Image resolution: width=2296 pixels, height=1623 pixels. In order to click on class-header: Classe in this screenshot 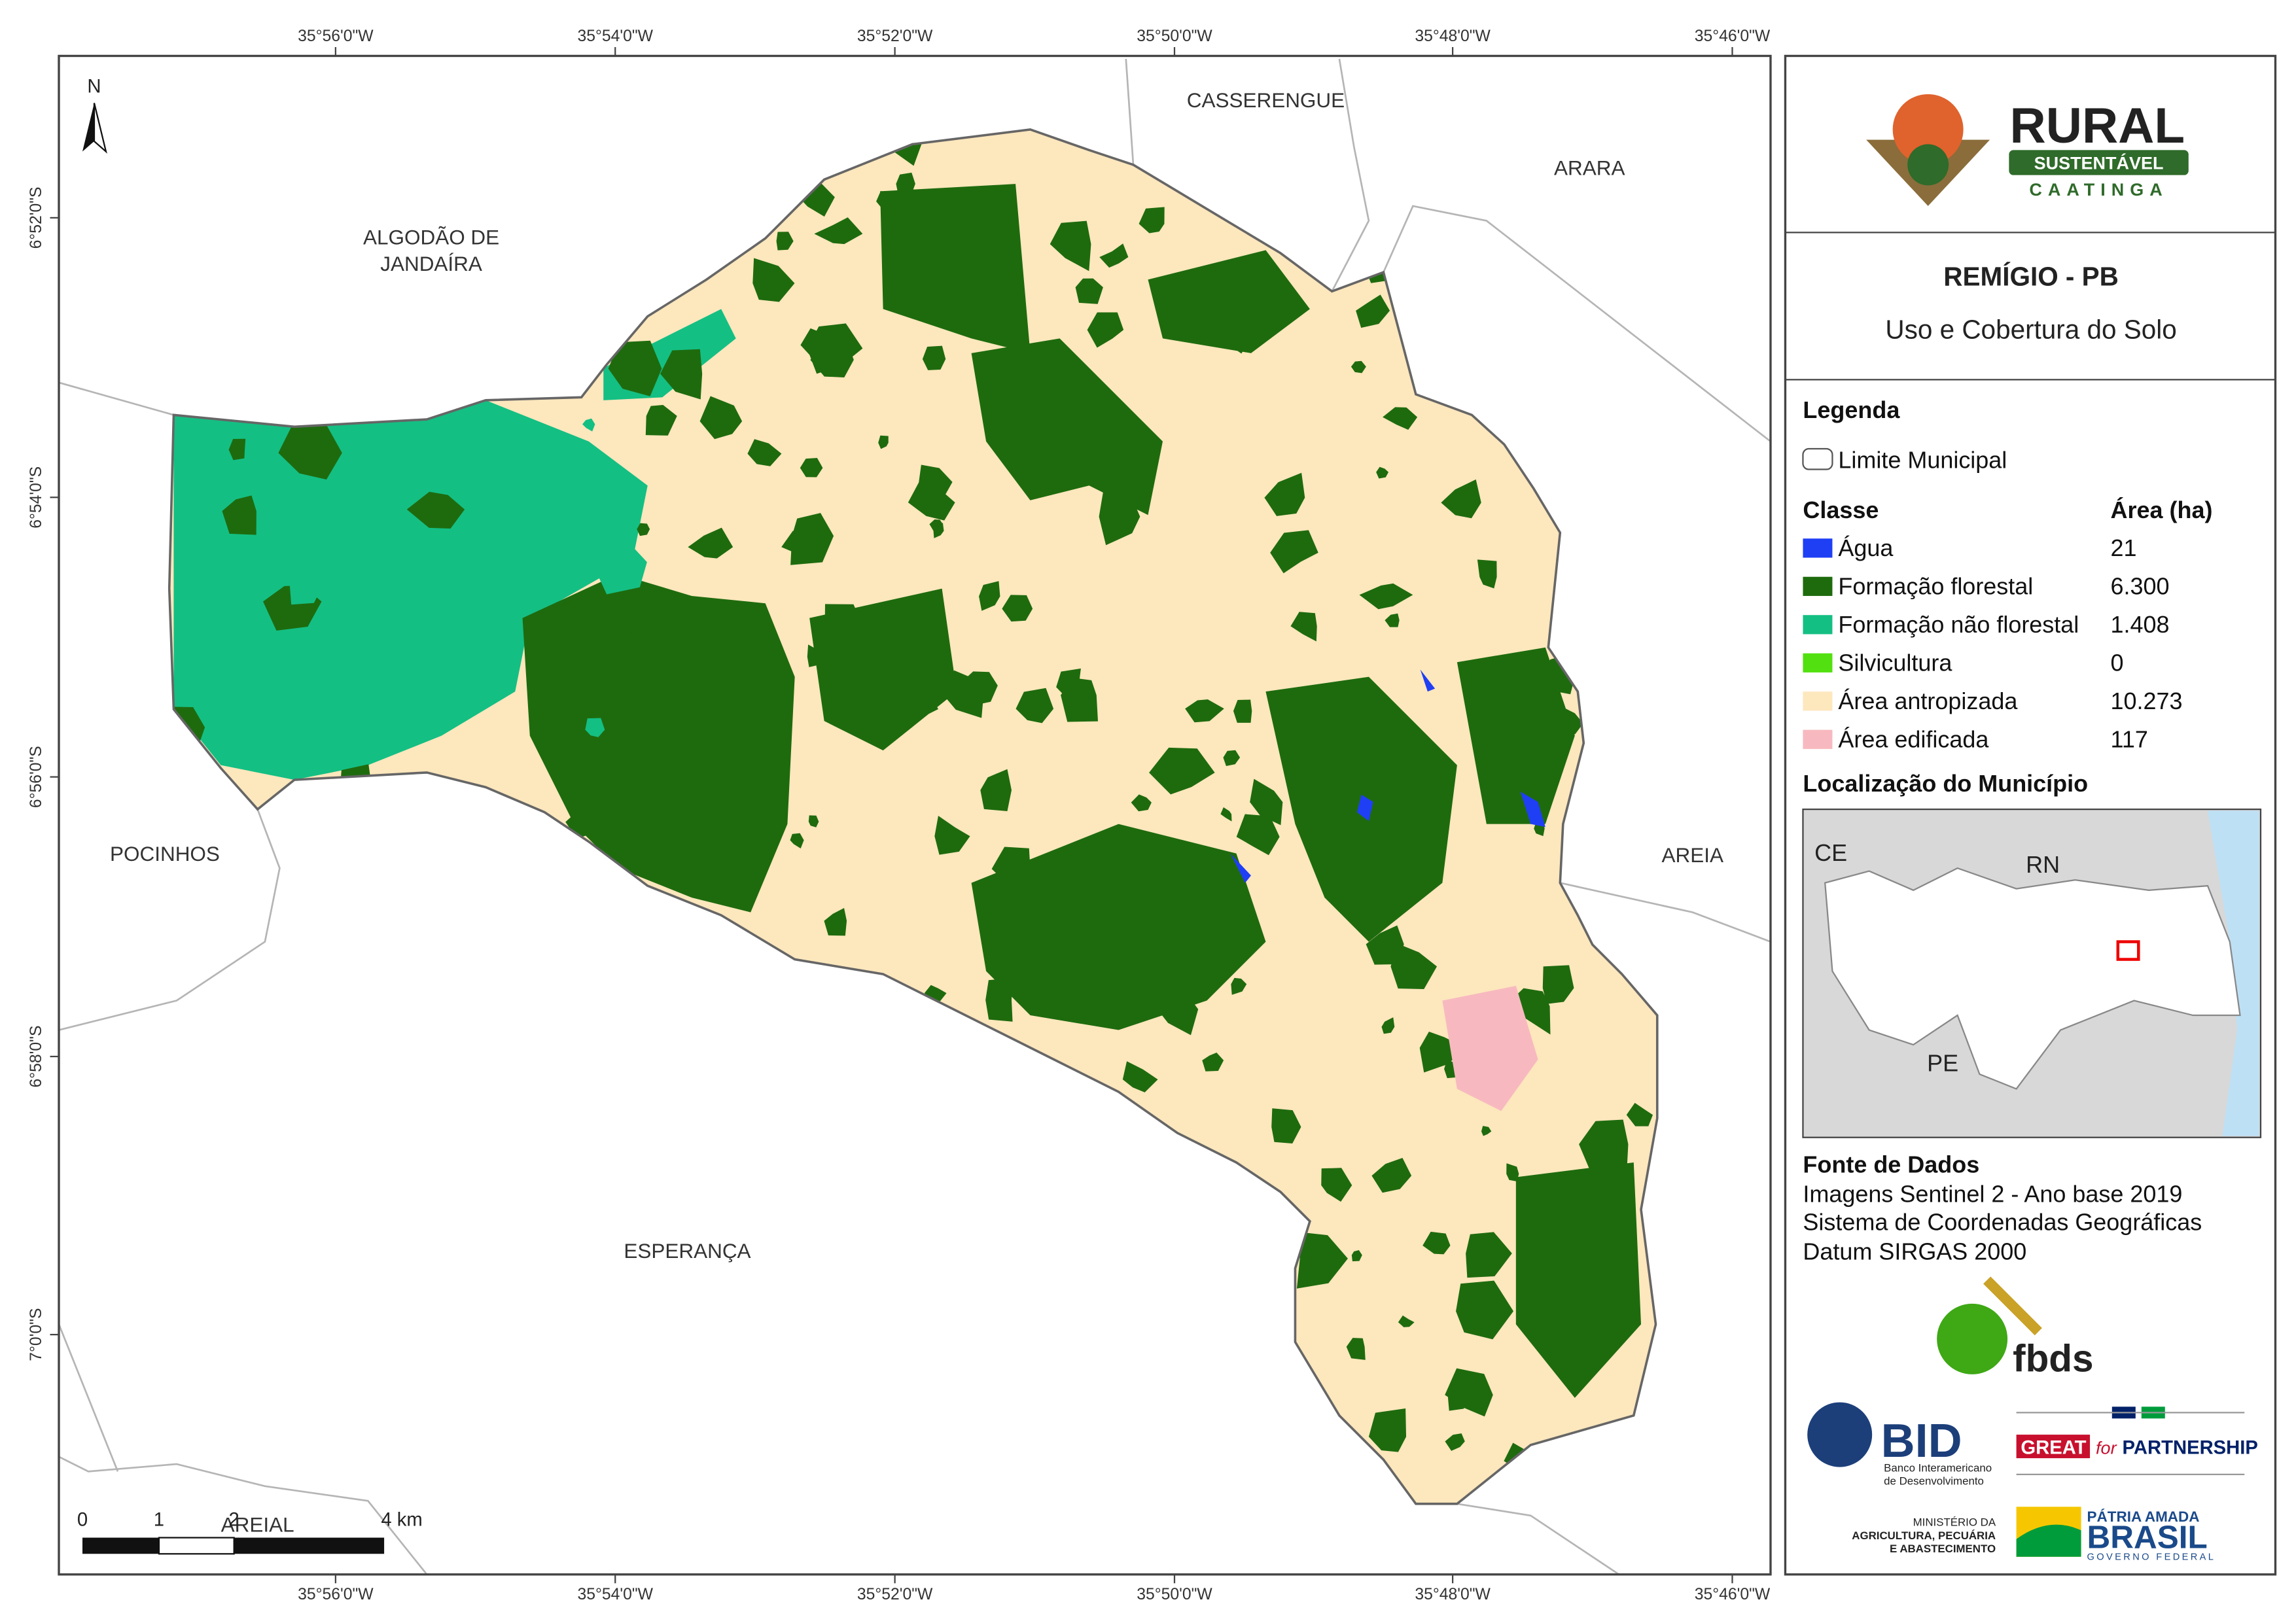, I will do `click(1841, 510)`.